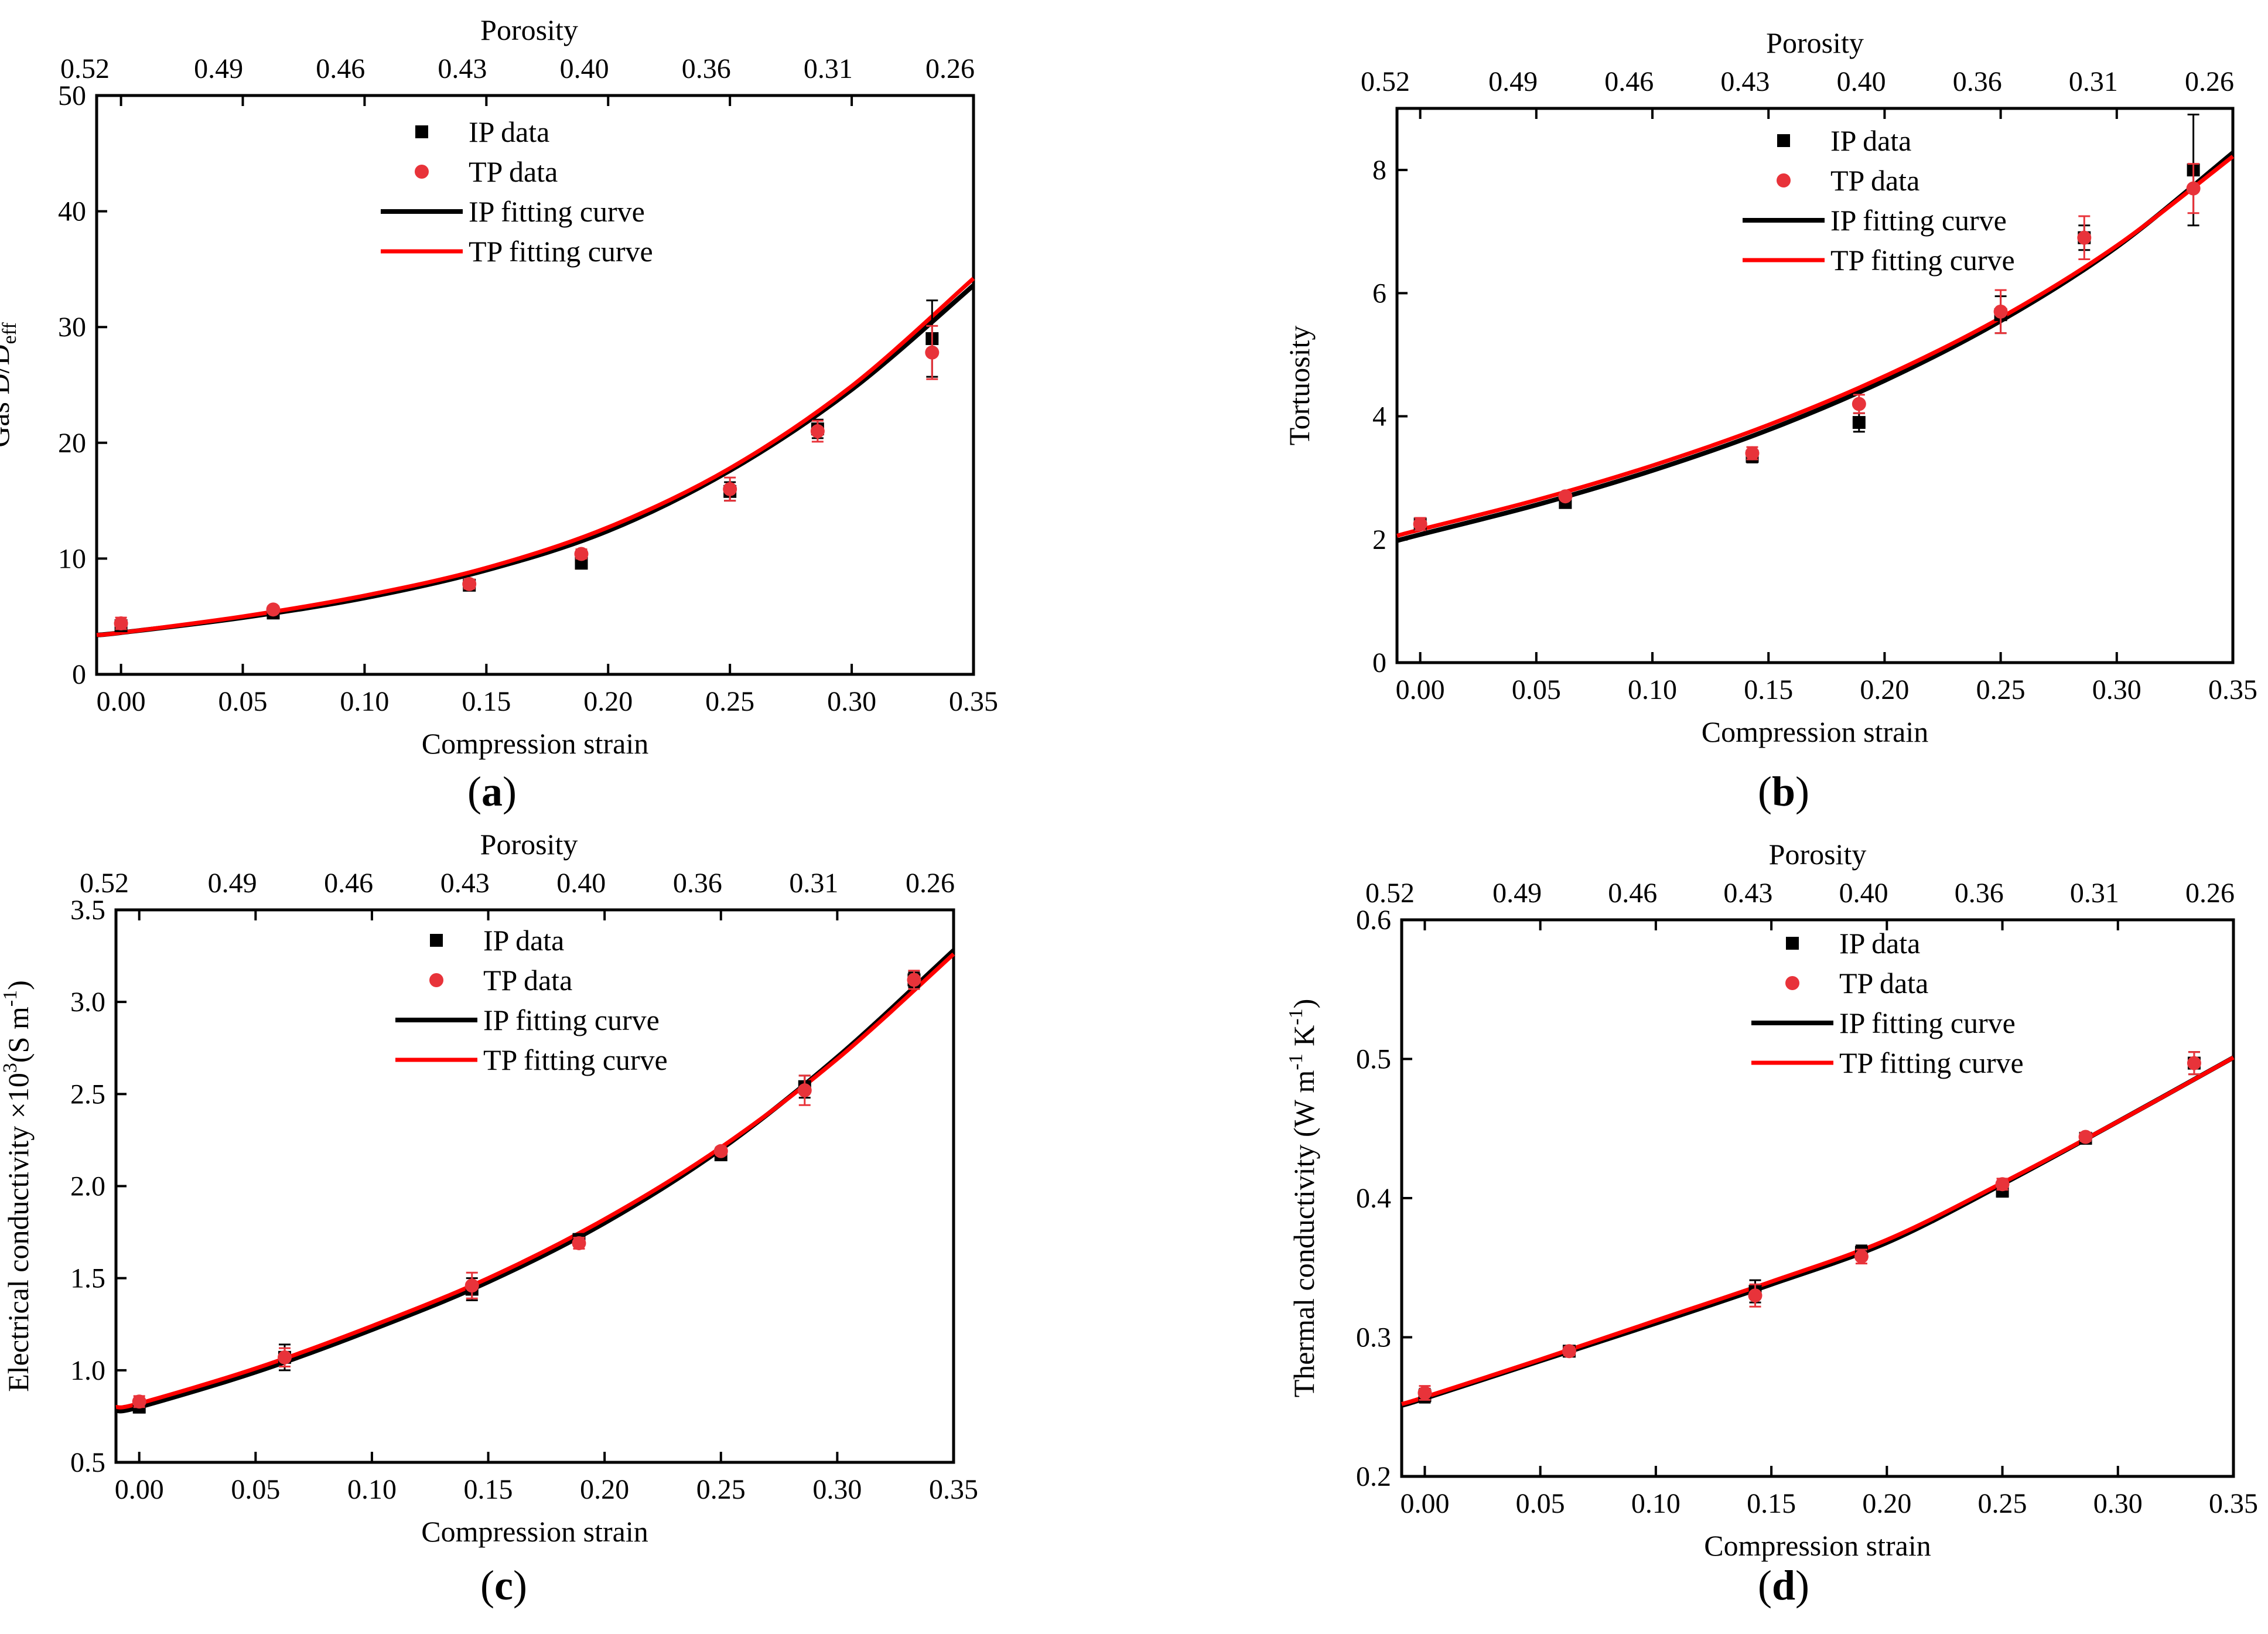 The height and width of the screenshot is (1634, 2268). Describe the element at coordinates (1815, 347) in the screenshot. I see `ip-fitting-curve` at that location.